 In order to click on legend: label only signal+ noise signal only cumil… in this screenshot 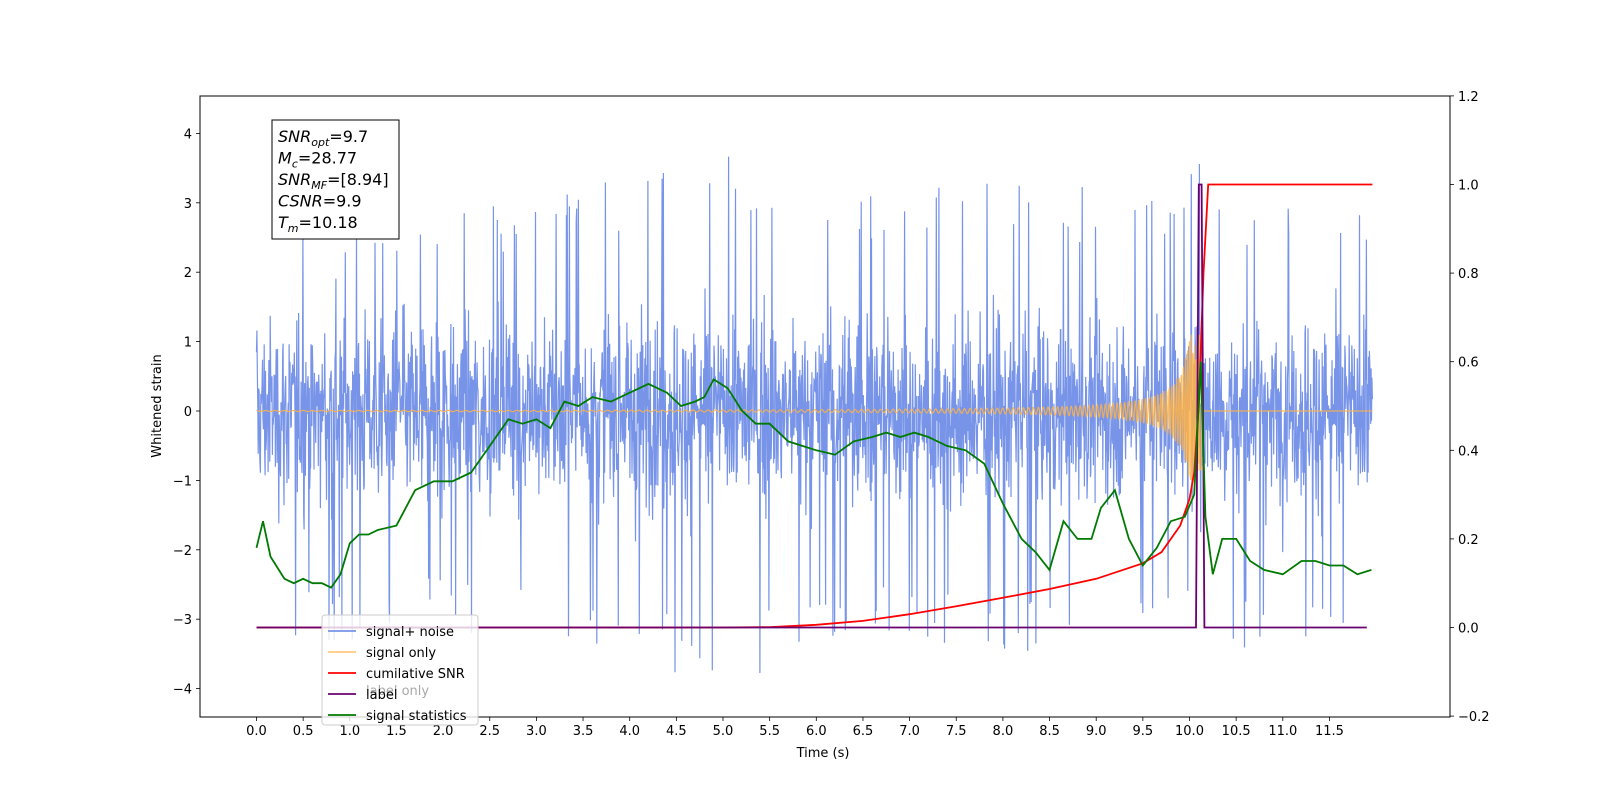, I will do `click(400, 670)`.